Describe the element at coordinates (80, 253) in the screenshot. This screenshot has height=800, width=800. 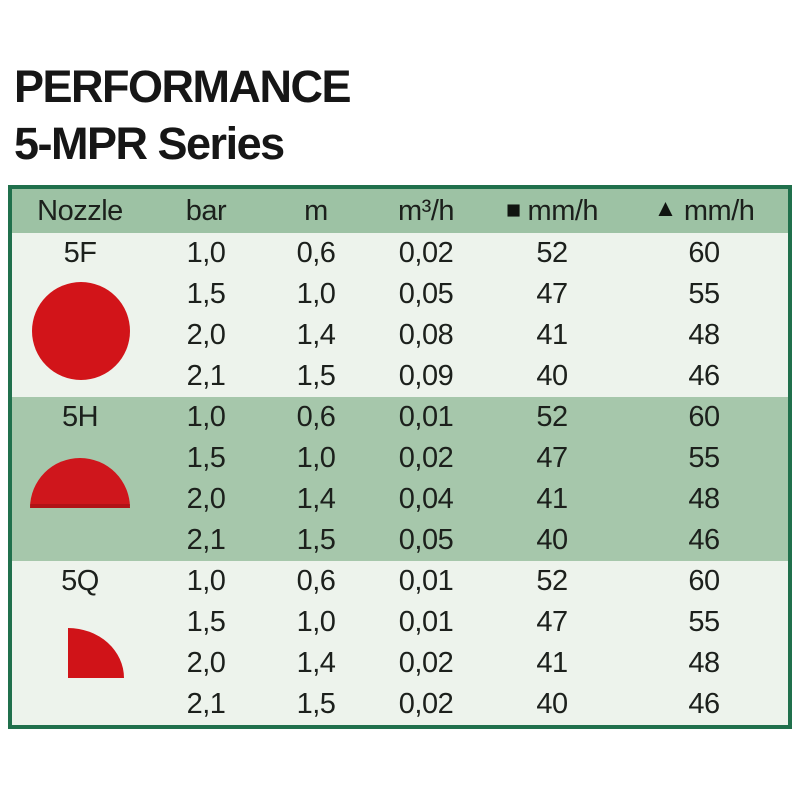
I see `nozzle-label-5f: 5F` at that location.